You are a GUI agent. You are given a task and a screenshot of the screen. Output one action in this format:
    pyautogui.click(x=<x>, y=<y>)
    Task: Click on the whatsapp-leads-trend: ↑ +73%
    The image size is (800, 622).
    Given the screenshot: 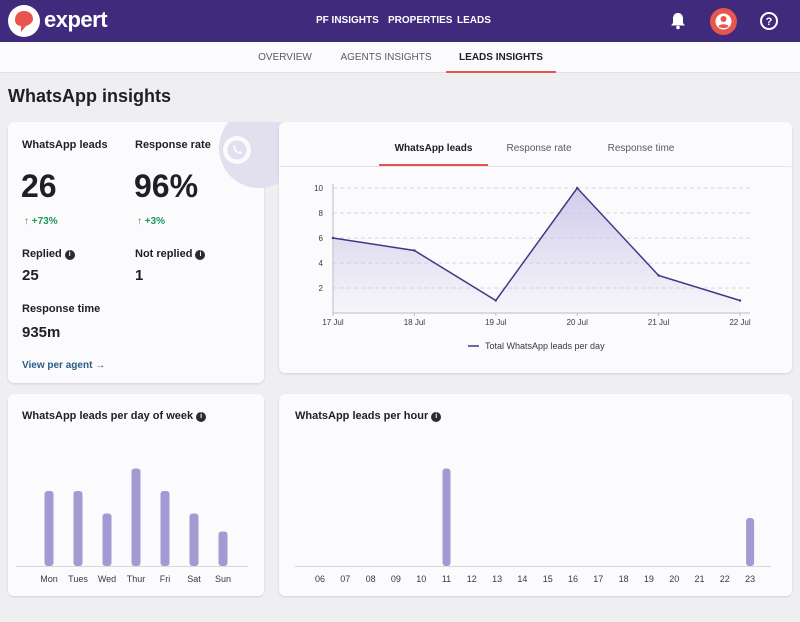 What is the action you would take?
    pyautogui.click(x=41, y=221)
    